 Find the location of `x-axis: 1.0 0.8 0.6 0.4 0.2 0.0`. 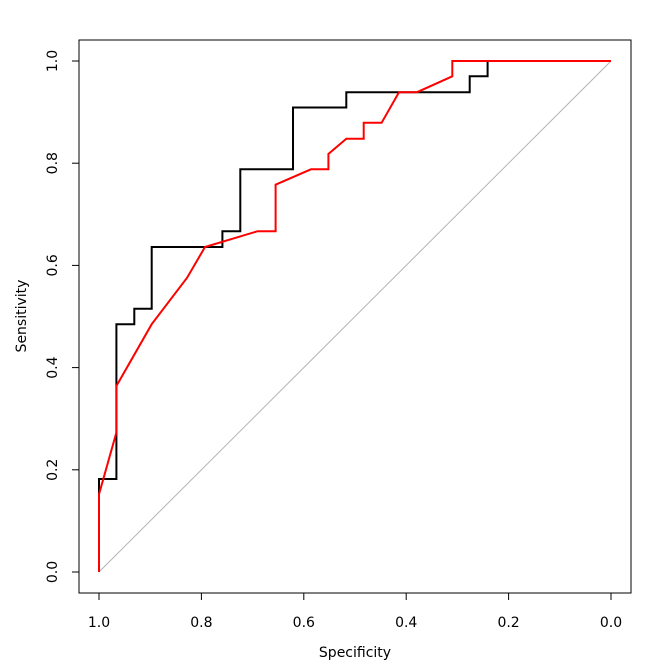

x-axis: 1.0 0.8 0.6 0.4 0.2 0.0 is located at coordinates (355, 611).